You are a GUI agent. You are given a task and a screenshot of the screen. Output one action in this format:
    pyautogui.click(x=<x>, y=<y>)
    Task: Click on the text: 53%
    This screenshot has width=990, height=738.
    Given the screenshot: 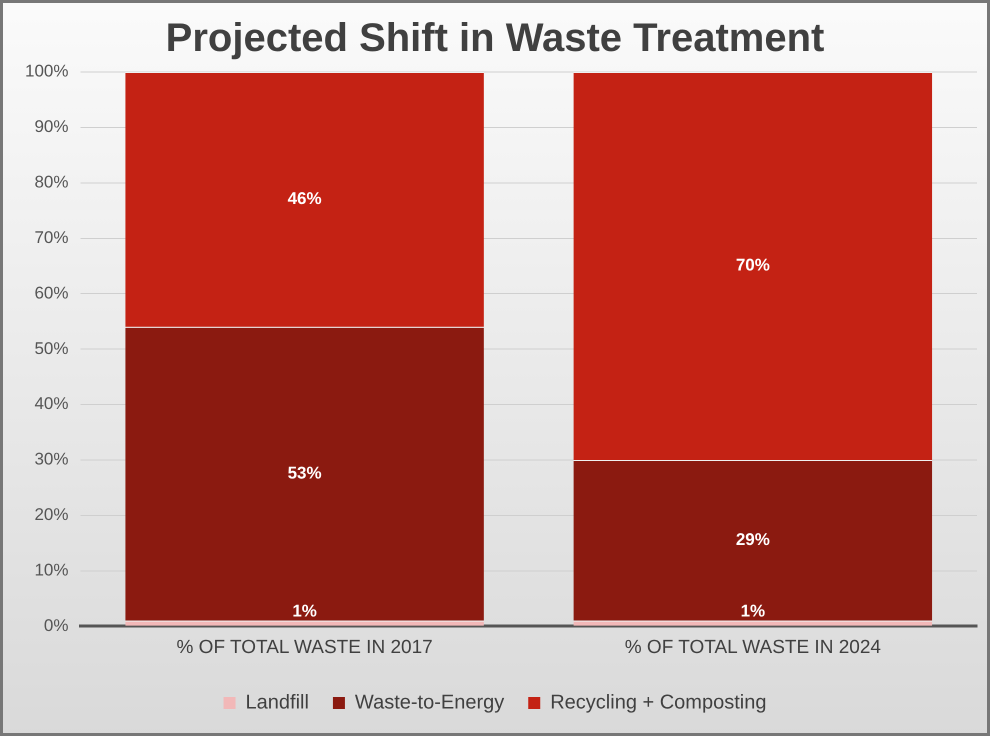 What is the action you would take?
    pyautogui.click(x=305, y=472)
    